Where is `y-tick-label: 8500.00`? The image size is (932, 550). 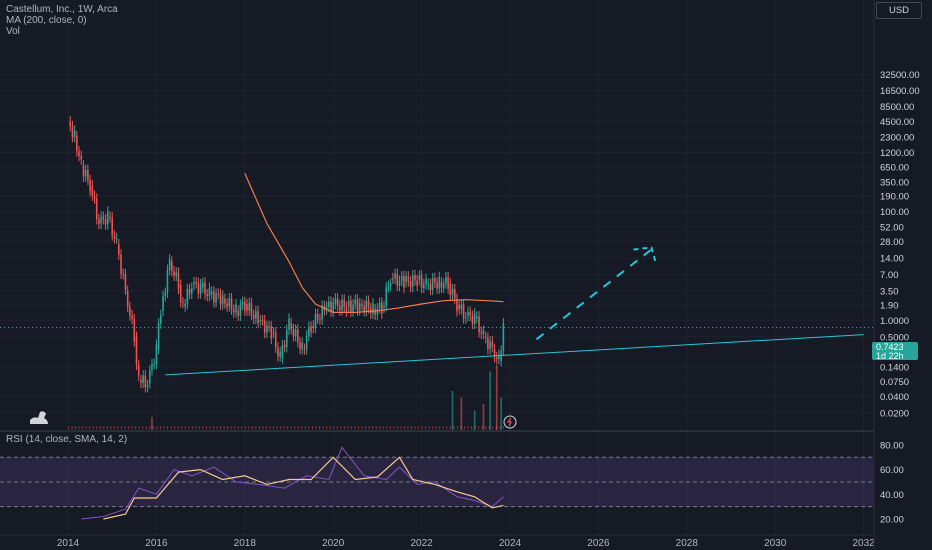
y-tick-label: 8500.00 is located at coordinates (897, 107).